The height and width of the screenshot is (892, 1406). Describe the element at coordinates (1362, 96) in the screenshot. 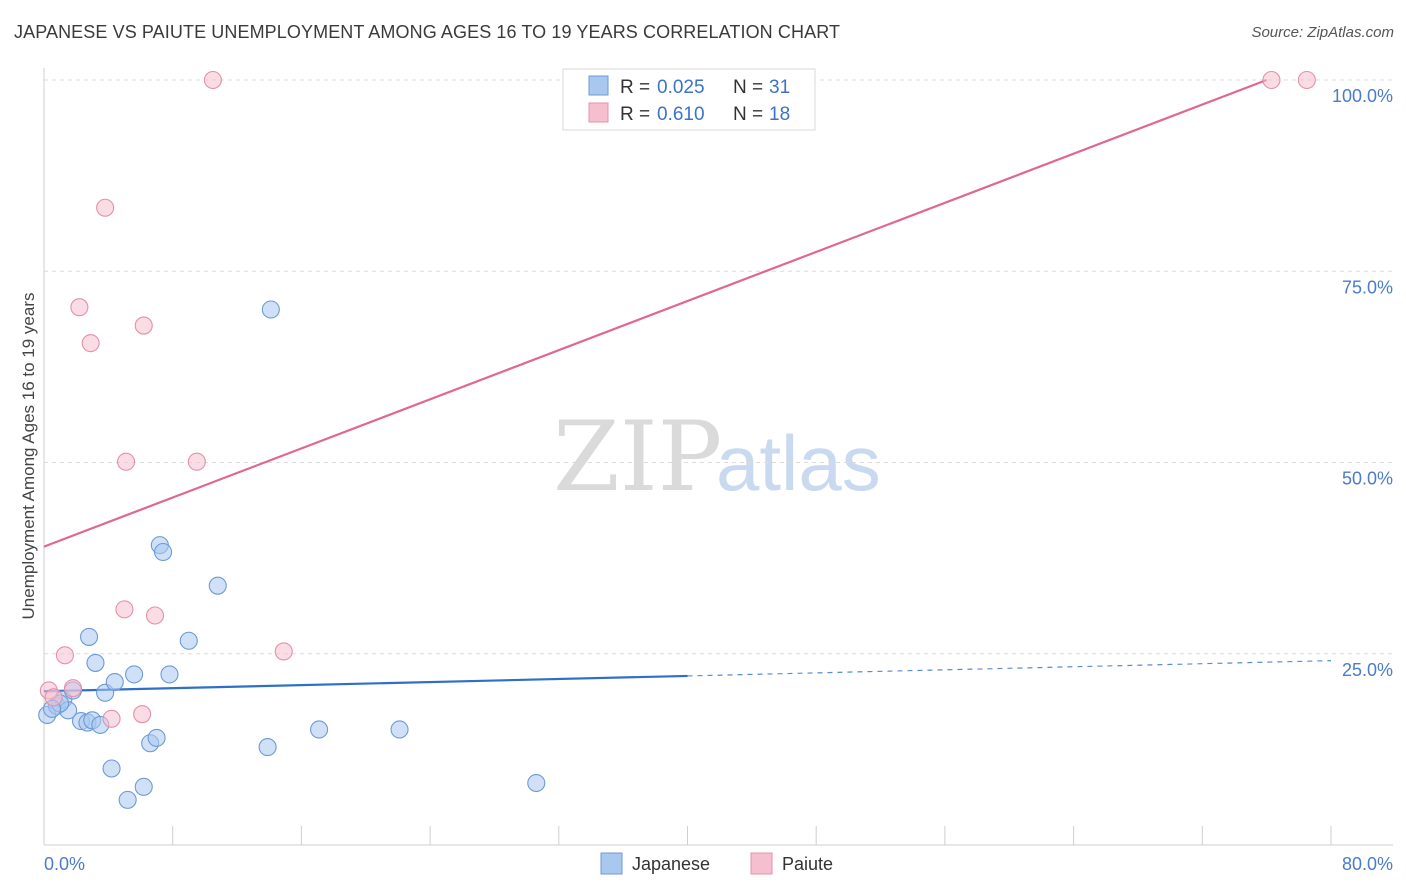

I see `y-tick-label-100: 100.0%` at that location.